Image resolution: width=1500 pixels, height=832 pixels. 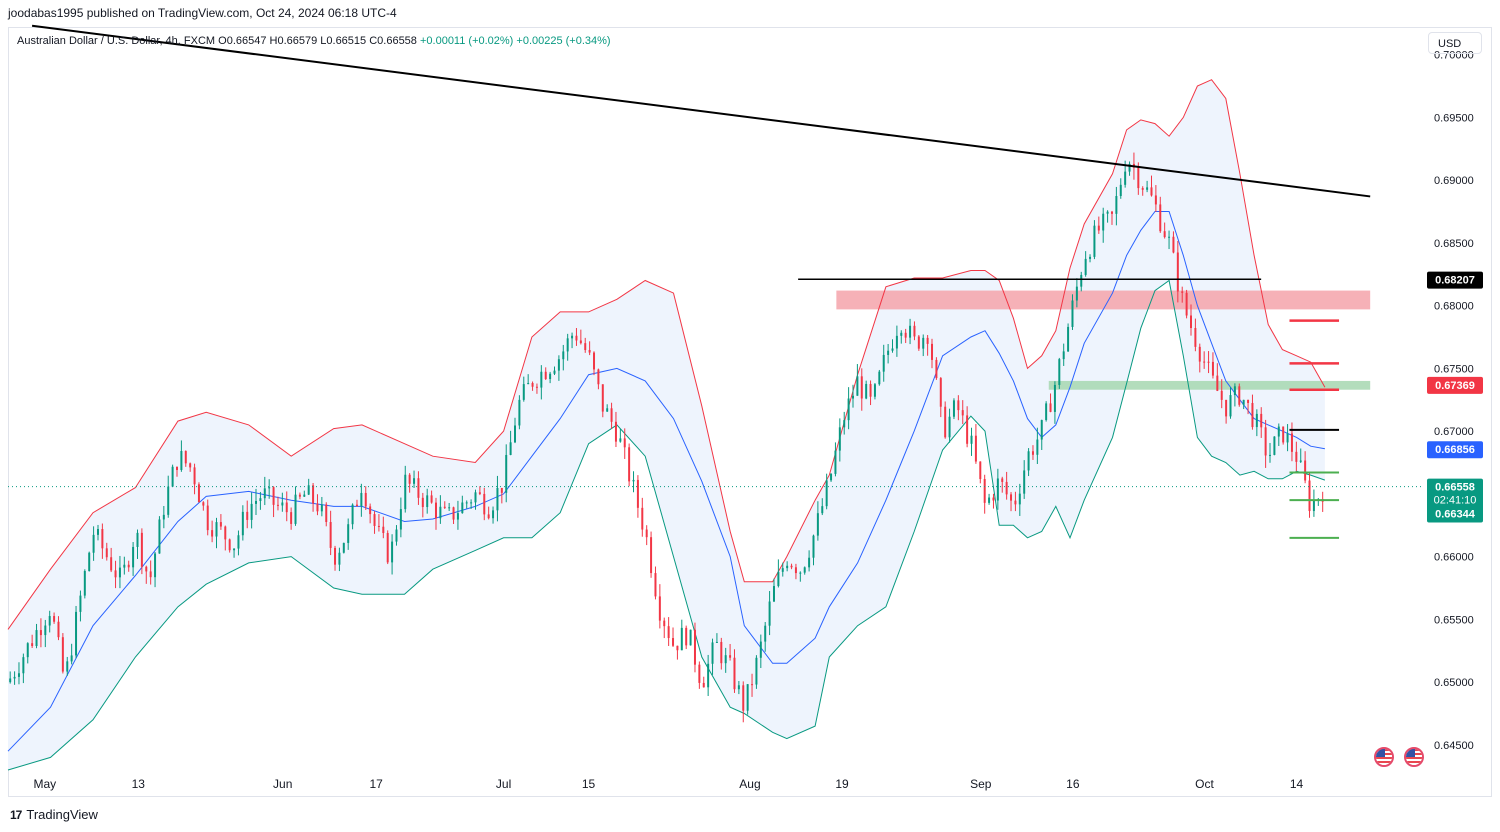 What do you see at coordinates (1384, 757) in the screenshot?
I see `us-flag-event-icon` at bounding box center [1384, 757].